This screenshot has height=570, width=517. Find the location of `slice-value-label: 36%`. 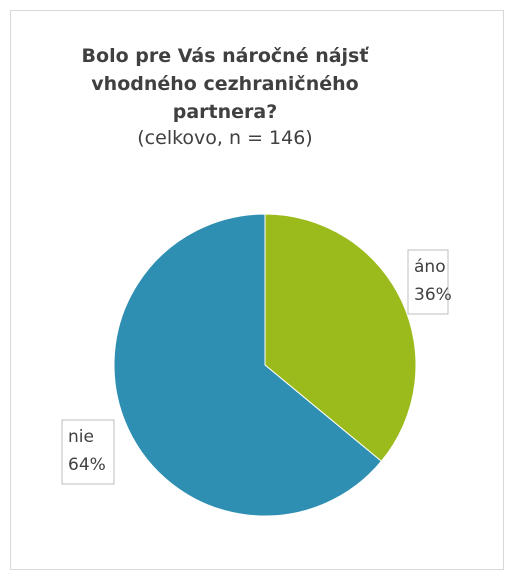

slice-value-label: 36% is located at coordinates (433, 295).